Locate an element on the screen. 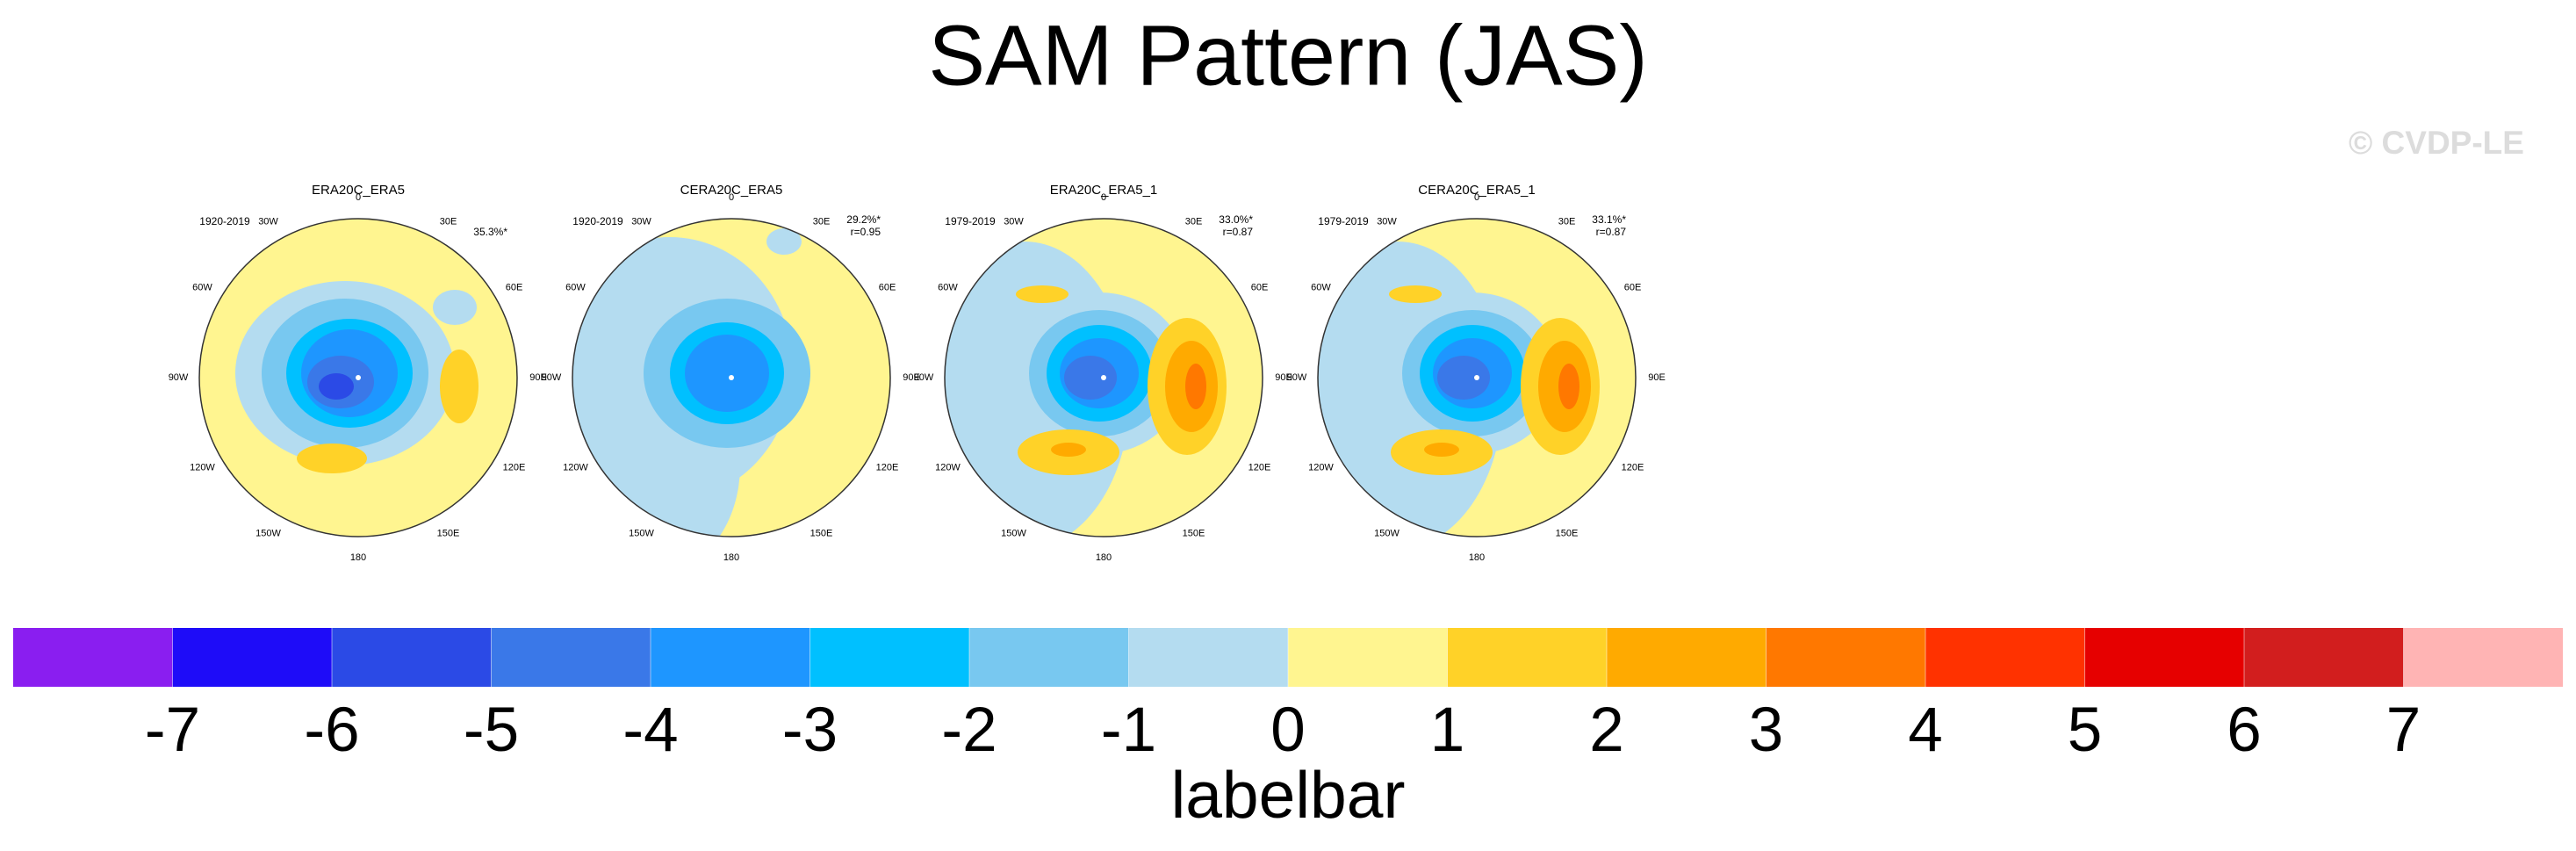  colorbar-tick-label: -1 is located at coordinates (1128, 730).